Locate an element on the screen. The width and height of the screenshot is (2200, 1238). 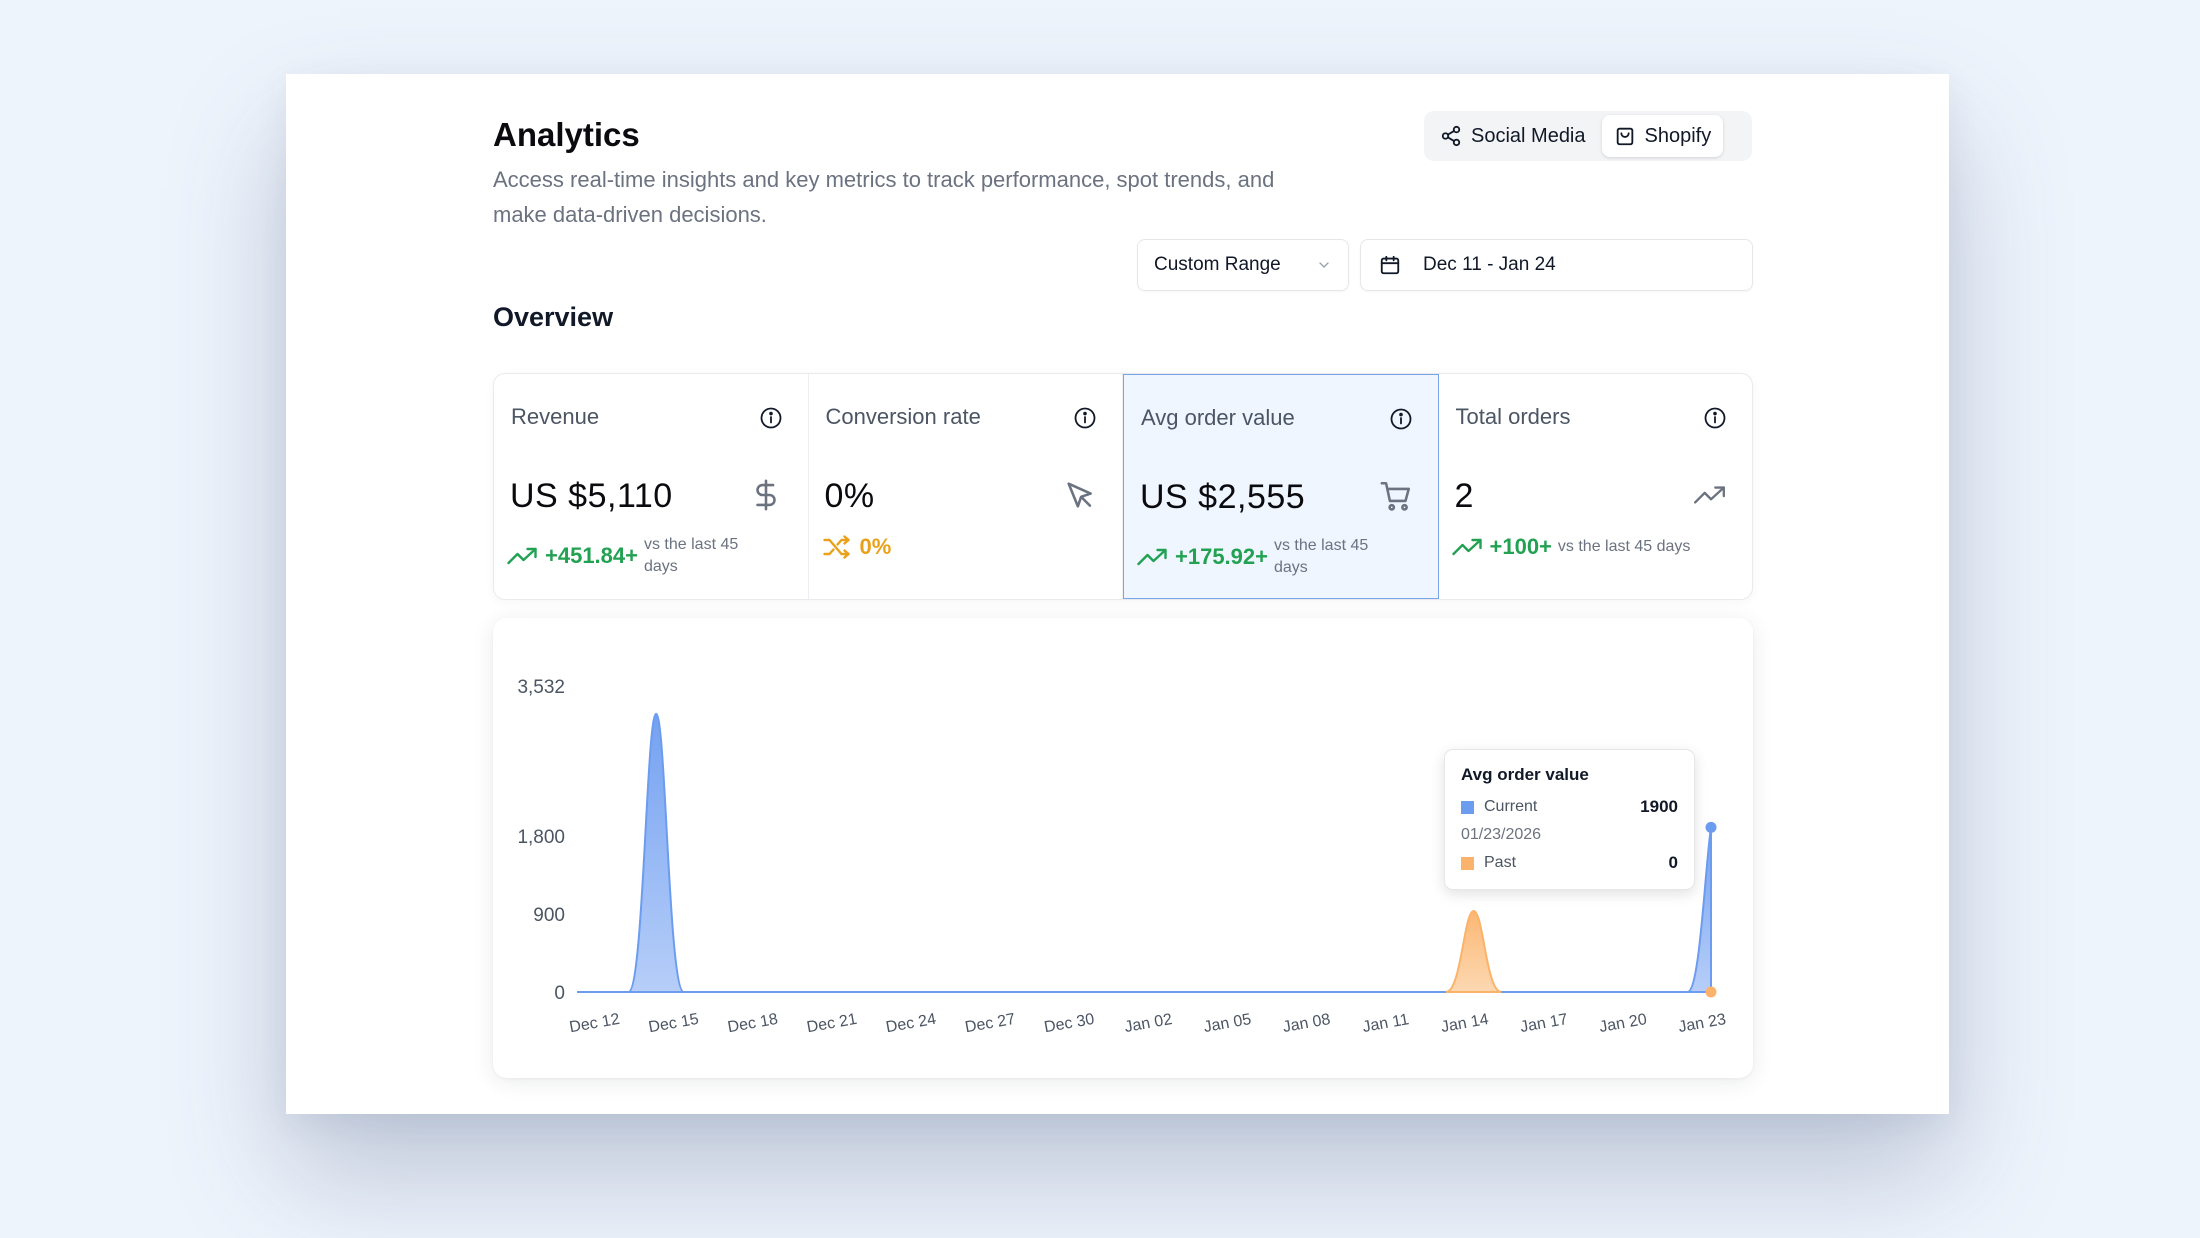
x-tick-label: Dec 12 is located at coordinates (594, 1024).